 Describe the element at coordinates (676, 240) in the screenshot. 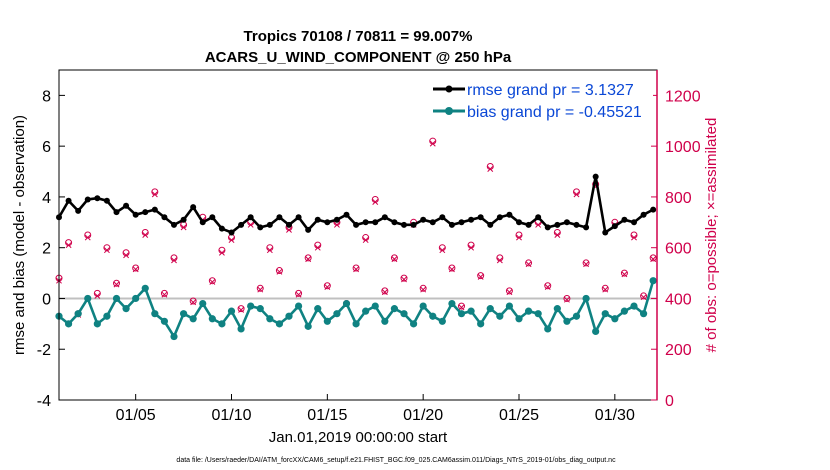

I see `y-axis-right: 0 200 400 600 800 1000 1200` at that location.